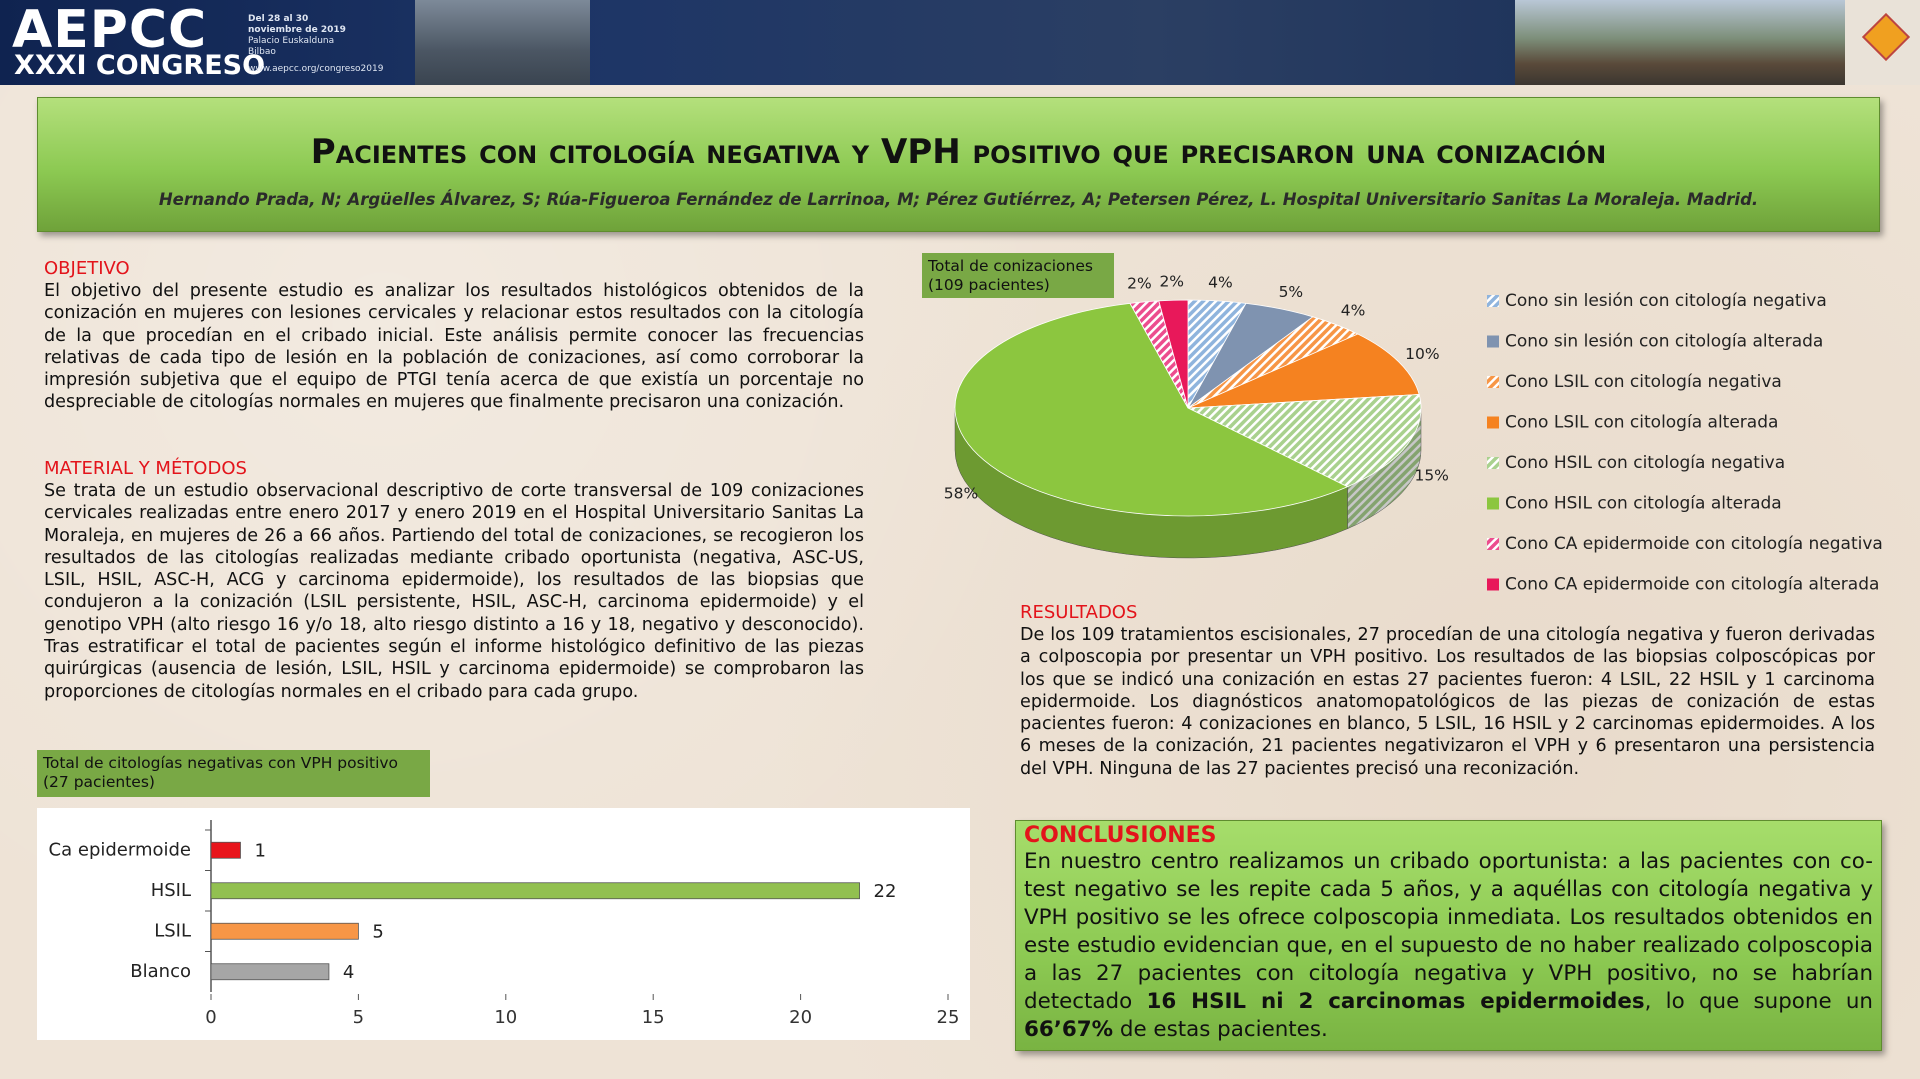 The height and width of the screenshot is (1079, 1920). I want to click on emphasis: 16 HSIL ni 2 carcinomas epidermoides, so click(1395, 1001).